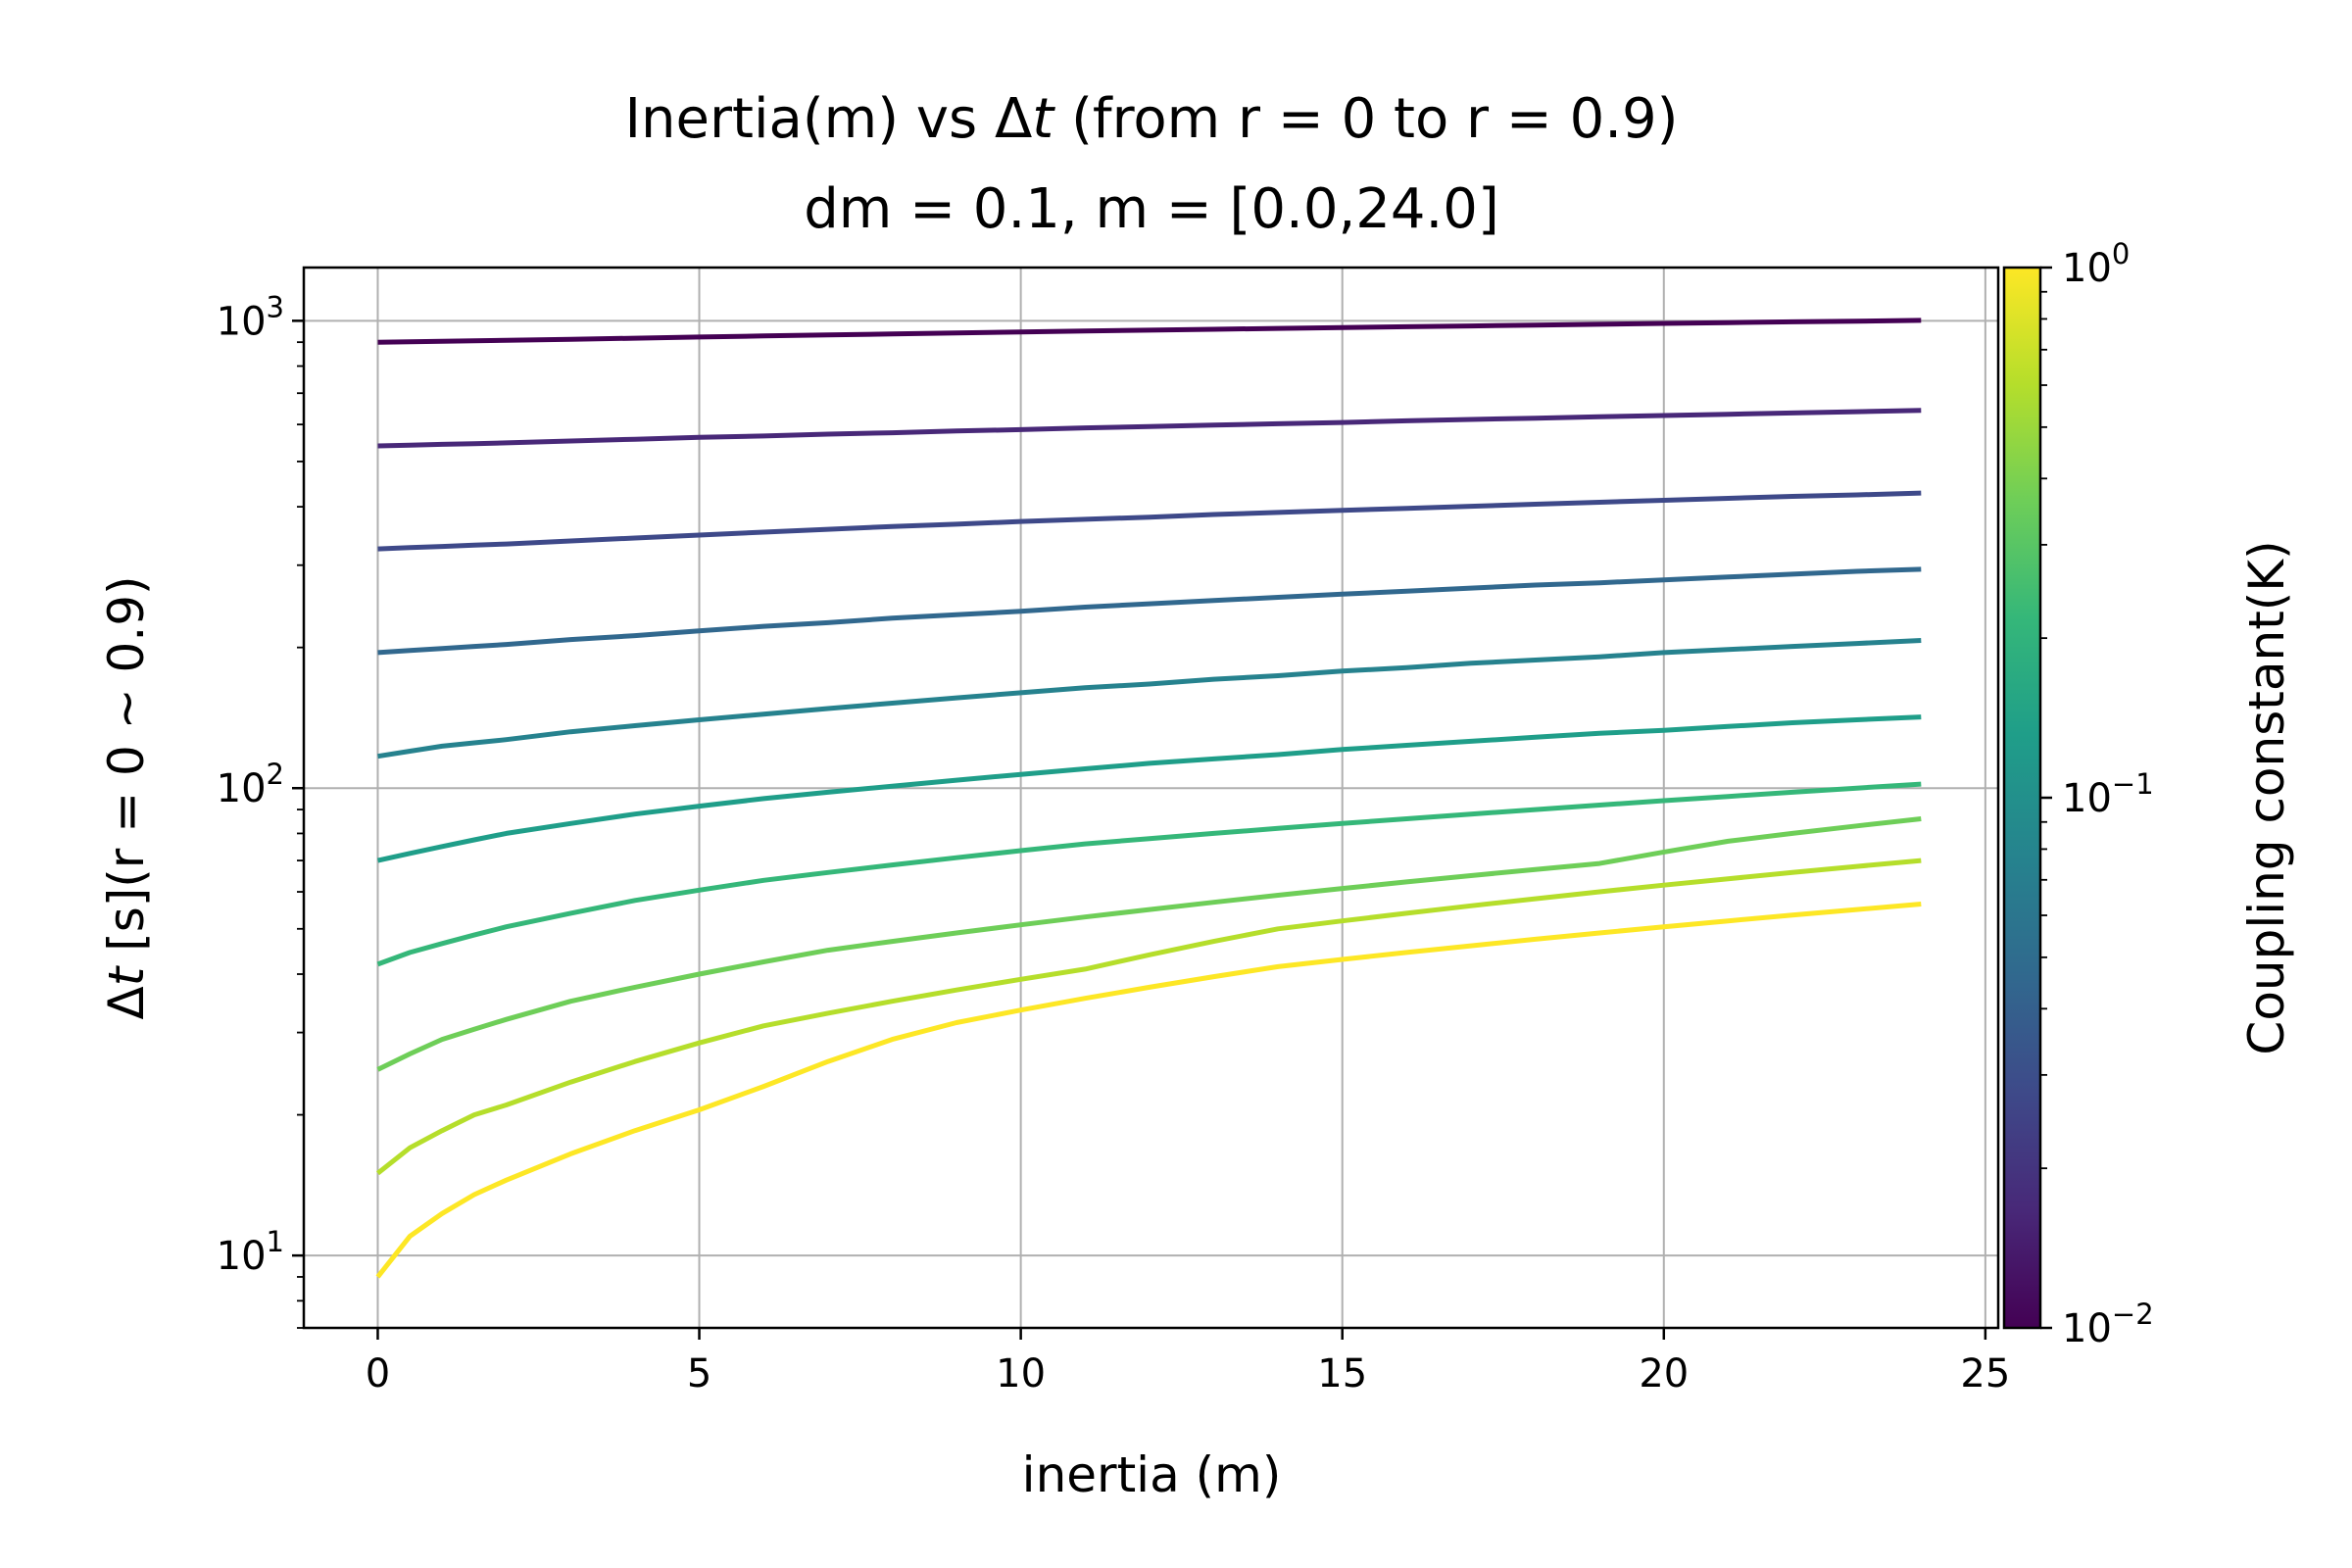  What do you see at coordinates (250, 784) in the screenshot?
I see `y-tick-label: 10²` at bounding box center [250, 784].